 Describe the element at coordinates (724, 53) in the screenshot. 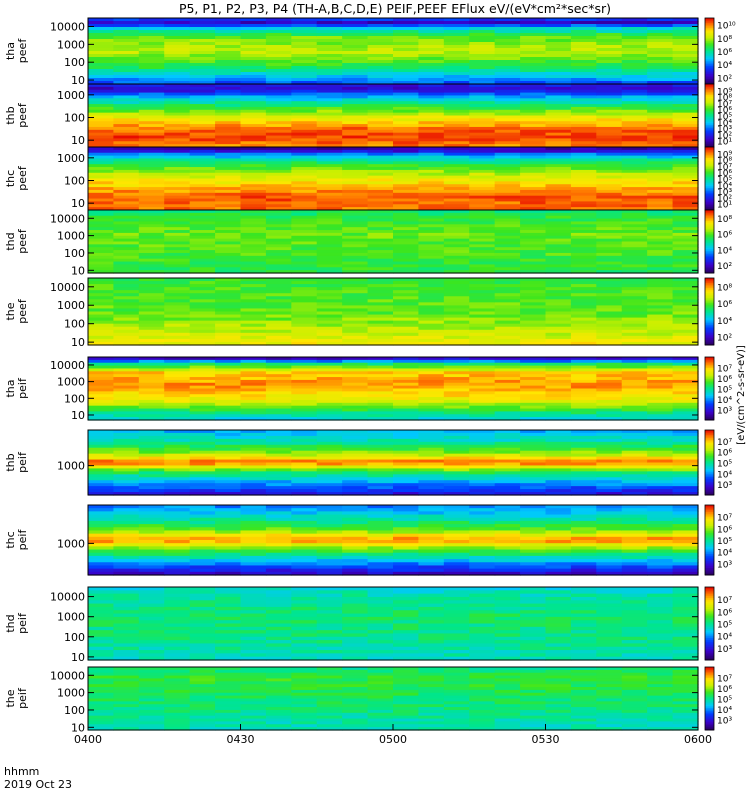

I see `colorbar-tick-label: 10⁶` at that location.